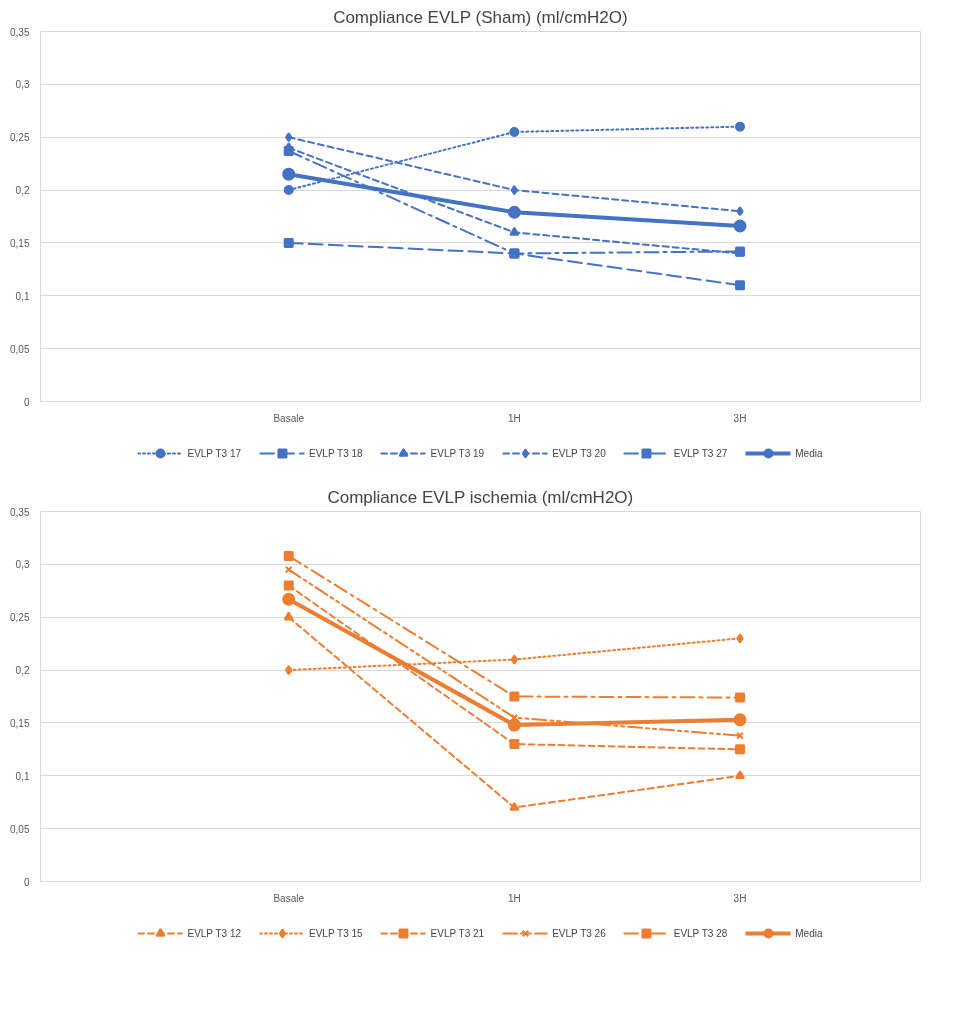 Image resolution: width=976 pixels, height=1033 pixels. What do you see at coordinates (700, 933) in the screenshot?
I see `legend-label: EVLP T3 28` at bounding box center [700, 933].